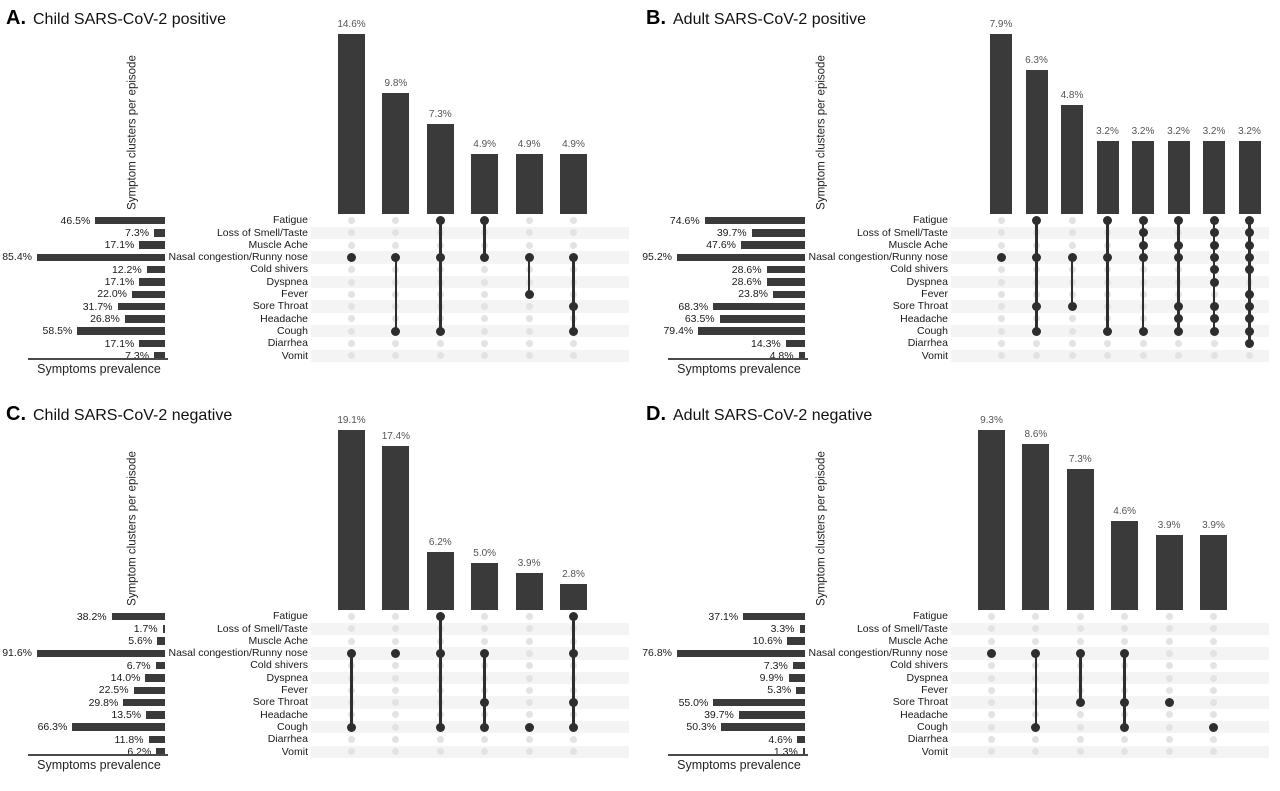 Image resolution: width=1280 pixels, height=791 pixels. What do you see at coordinates (112, 294) in the screenshot?
I see `prevalence-bar-label: 22.0%` at bounding box center [112, 294].